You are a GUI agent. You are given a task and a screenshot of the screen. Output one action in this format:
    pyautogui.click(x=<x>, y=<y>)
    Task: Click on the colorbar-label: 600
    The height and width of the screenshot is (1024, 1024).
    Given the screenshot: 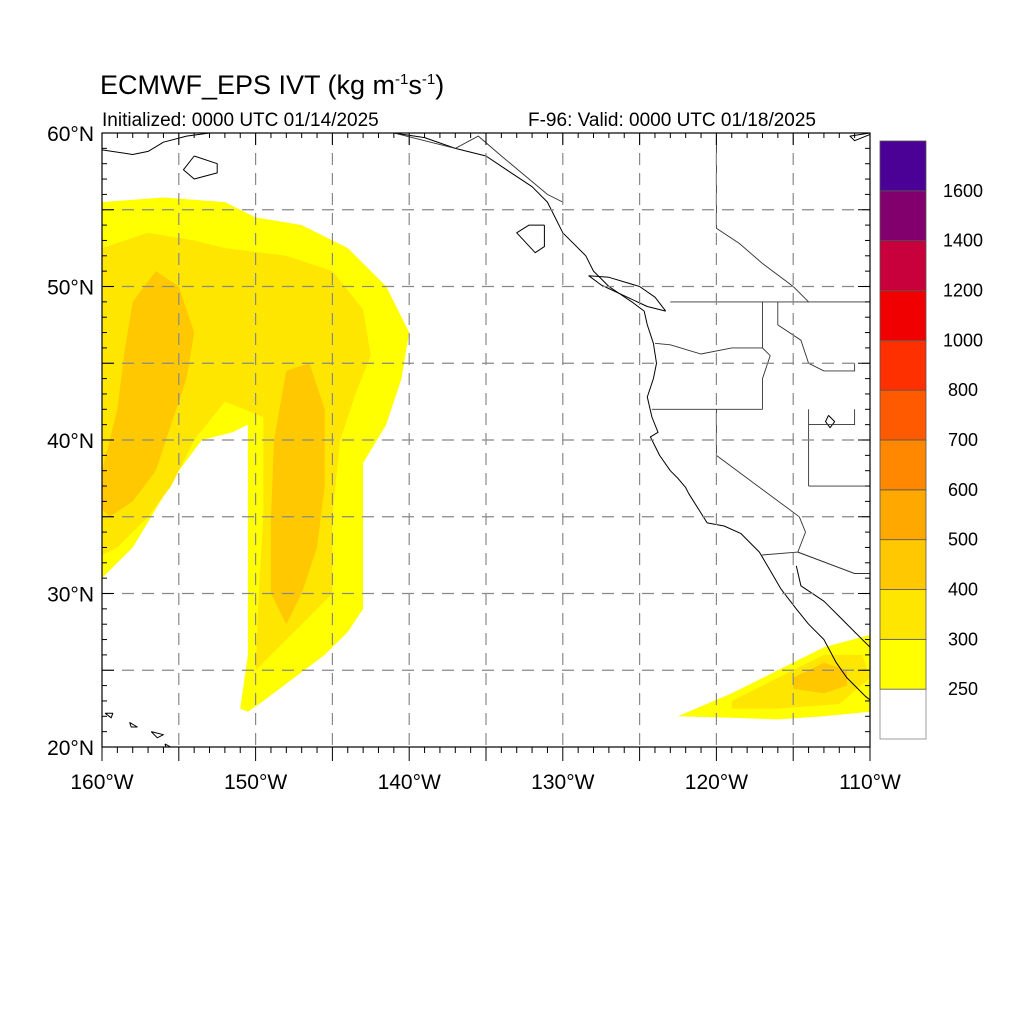 What is the action you would take?
    pyautogui.click(x=963, y=490)
    